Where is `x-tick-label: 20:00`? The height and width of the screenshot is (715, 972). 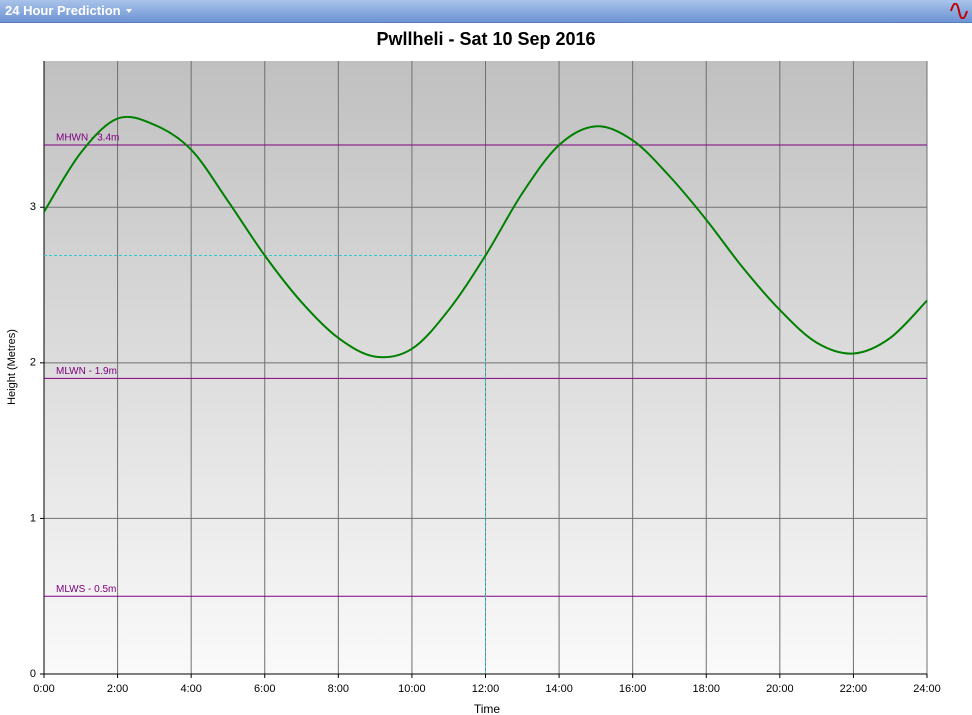 x-tick-label: 20:00 is located at coordinates (780, 689).